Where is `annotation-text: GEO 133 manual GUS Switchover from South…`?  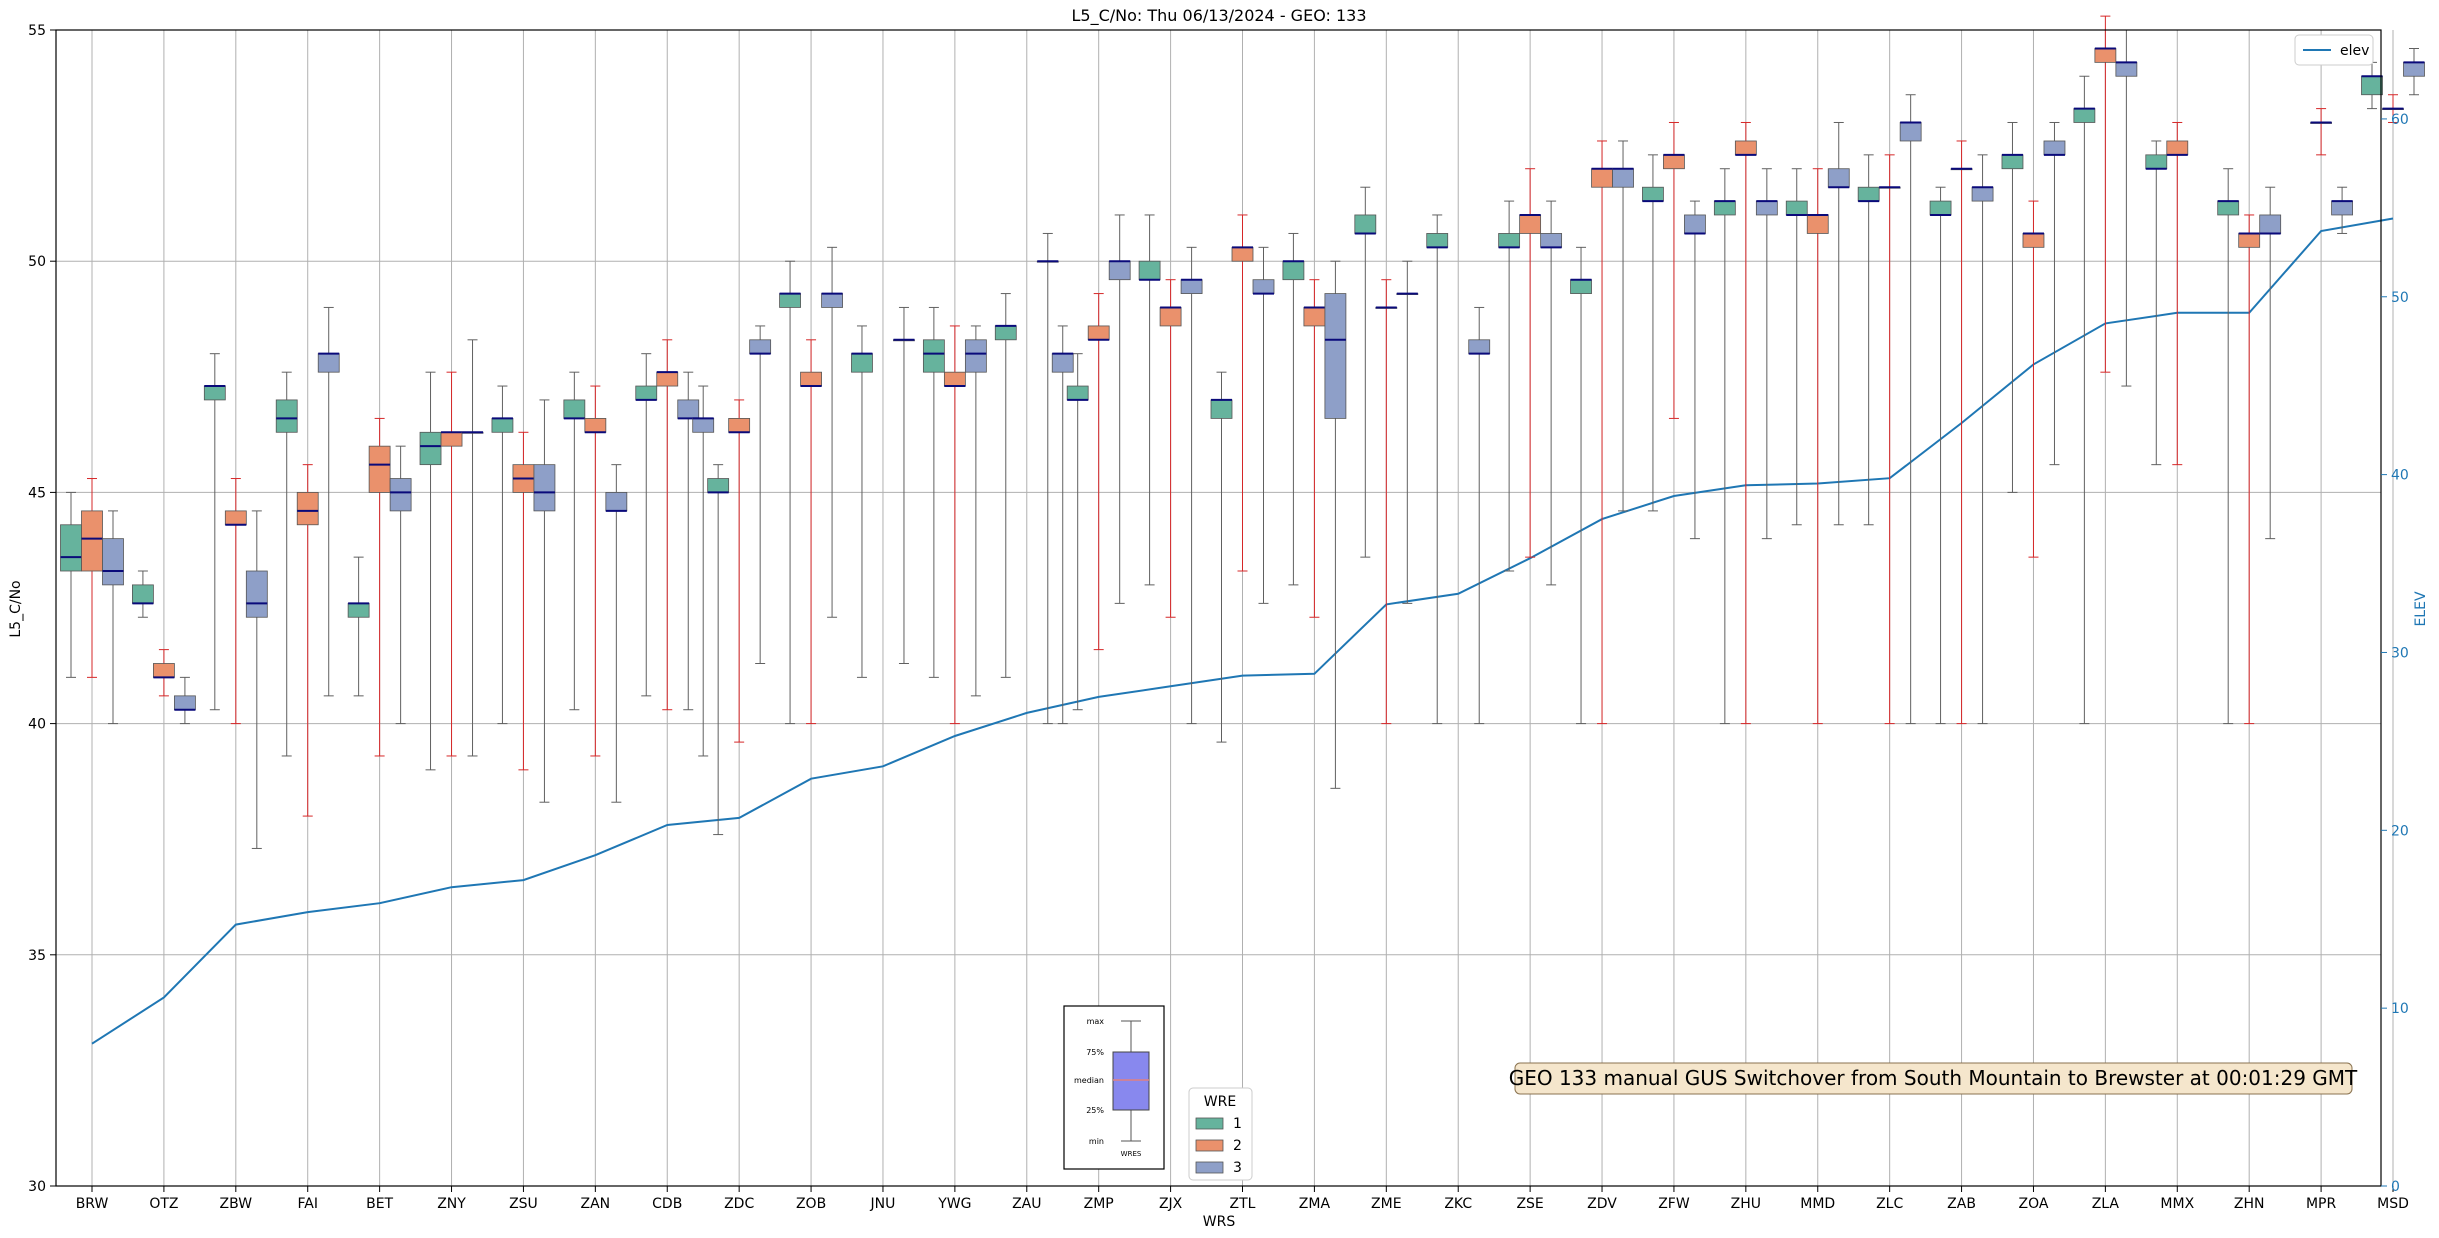
annotation-text: GEO 133 manual GUS Switchover from South… is located at coordinates (1933, 1078).